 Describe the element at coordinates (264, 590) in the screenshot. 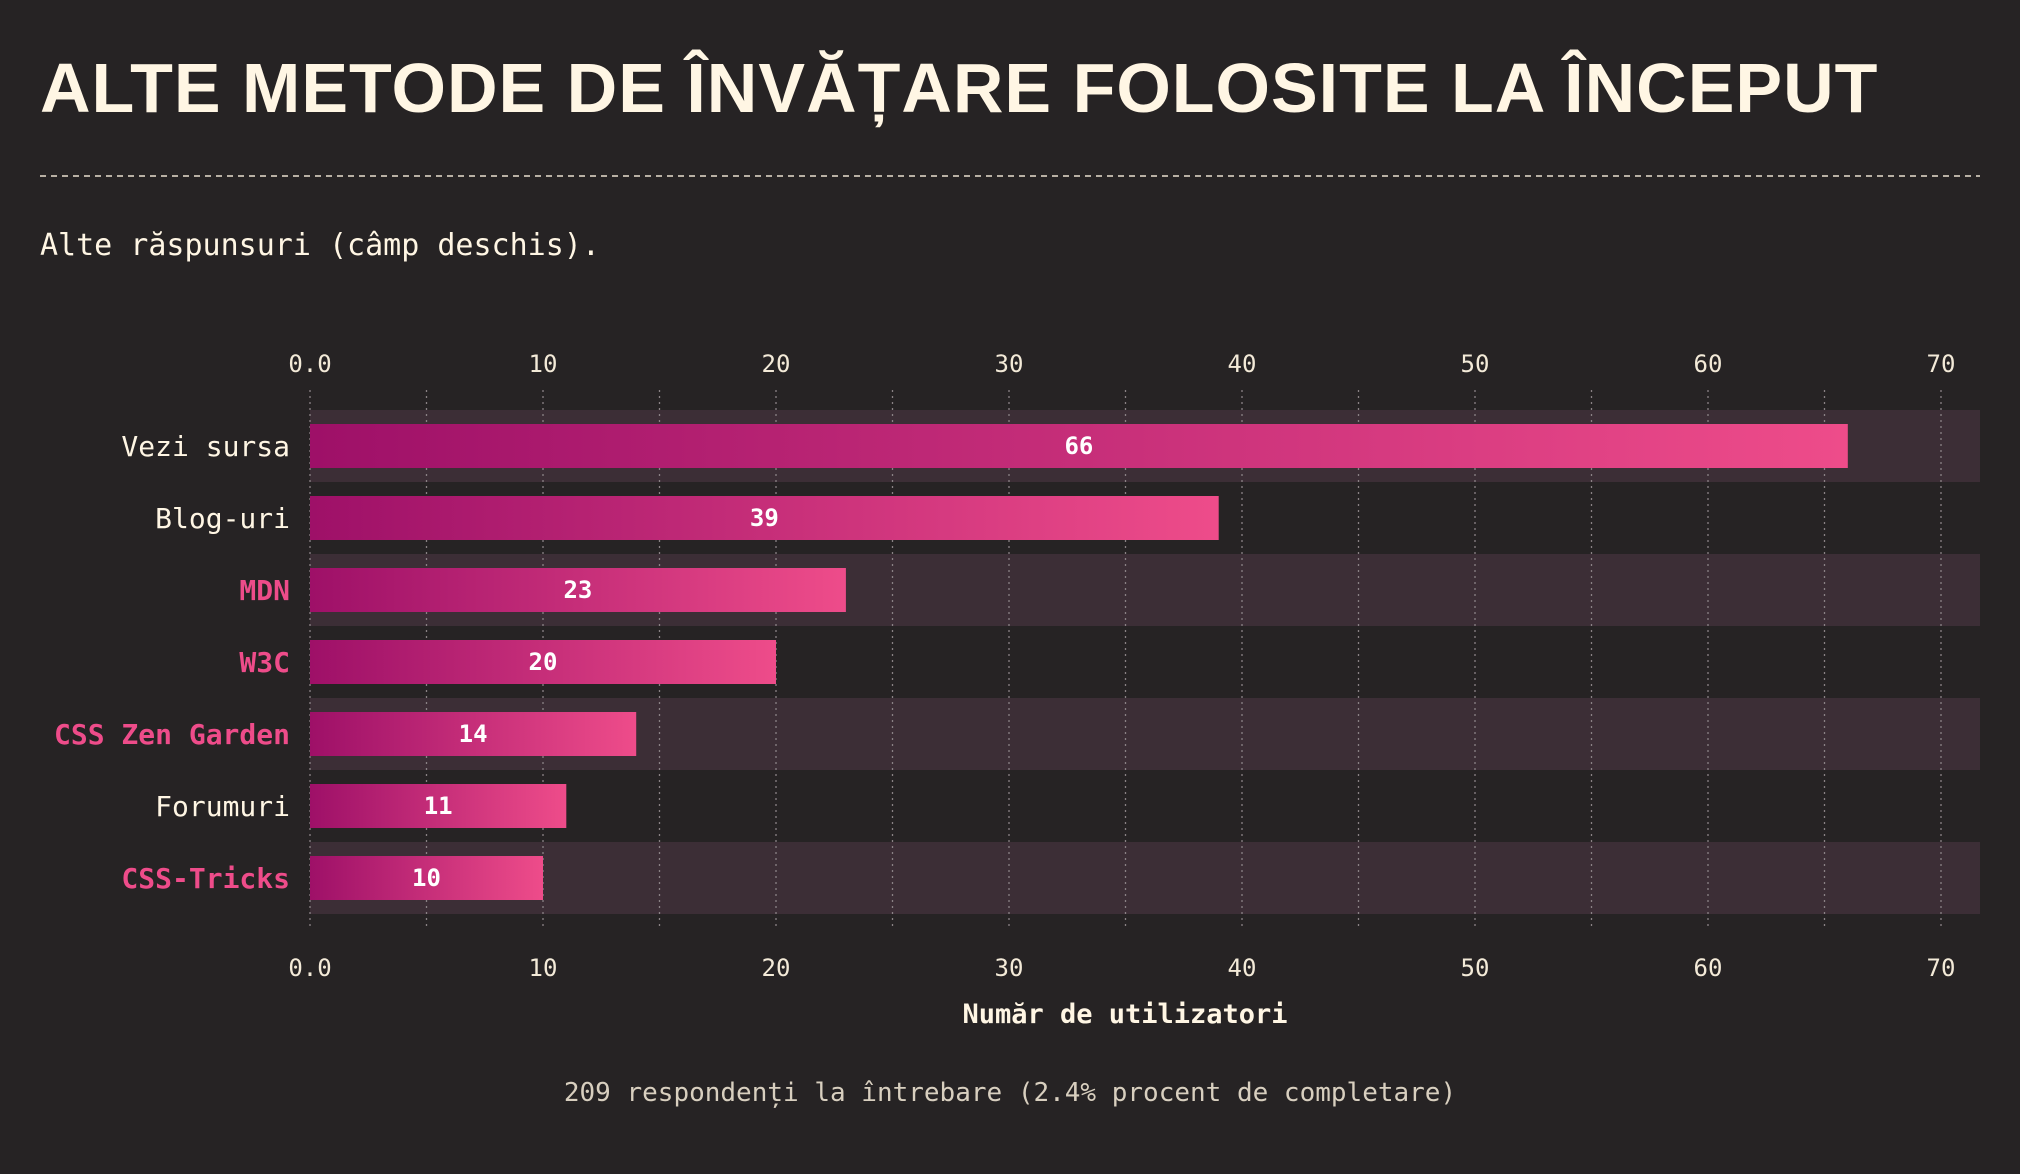

I see `category-label: MDN` at that location.